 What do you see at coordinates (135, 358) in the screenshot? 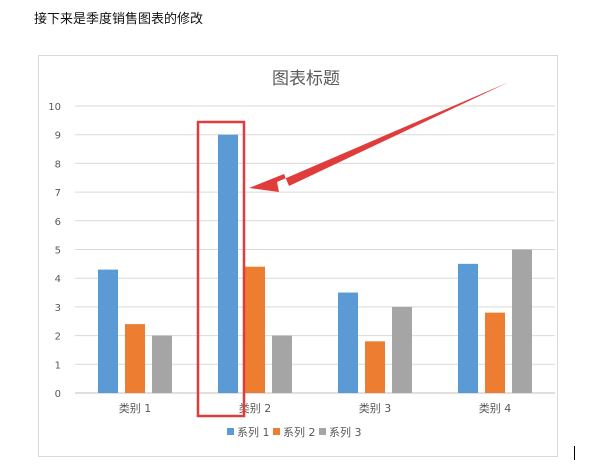
I see `bar-s2-c1` at bounding box center [135, 358].